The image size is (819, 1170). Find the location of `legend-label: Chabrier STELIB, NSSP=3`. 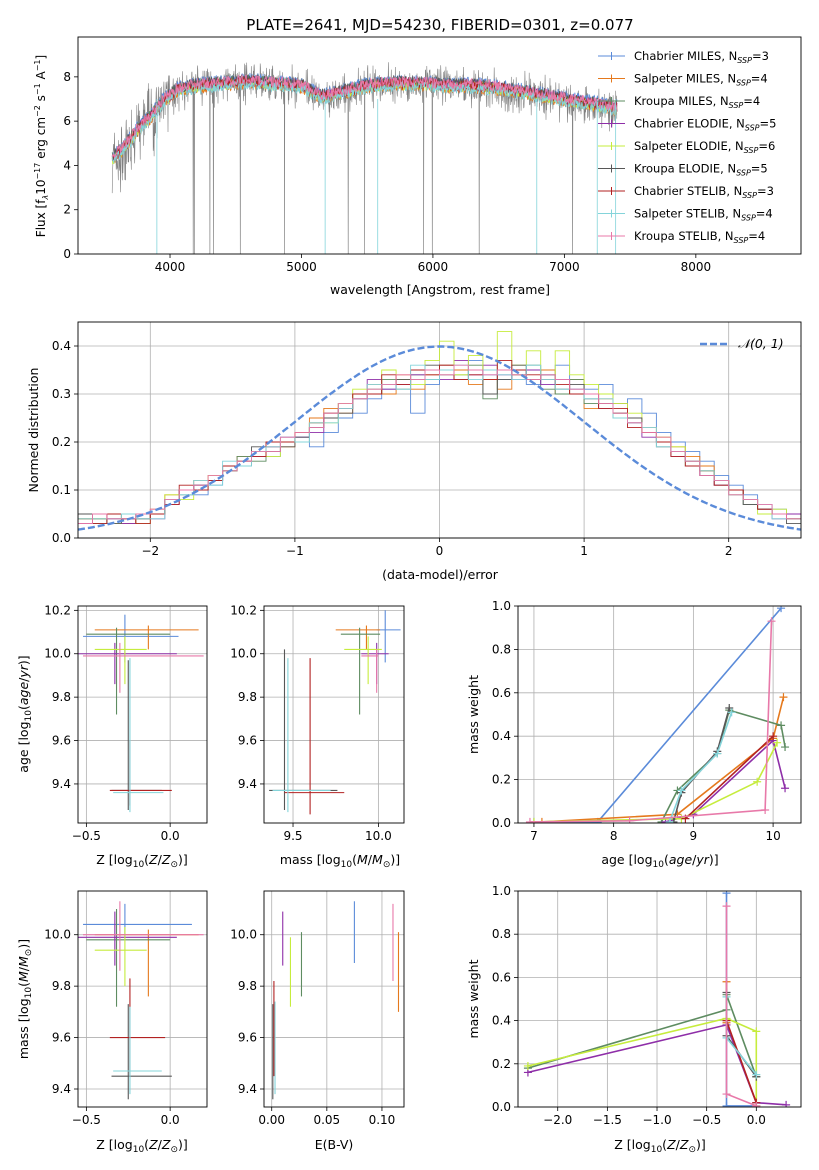

legend-label: Chabrier STELIB, NSSP=3 is located at coordinates (704, 192).